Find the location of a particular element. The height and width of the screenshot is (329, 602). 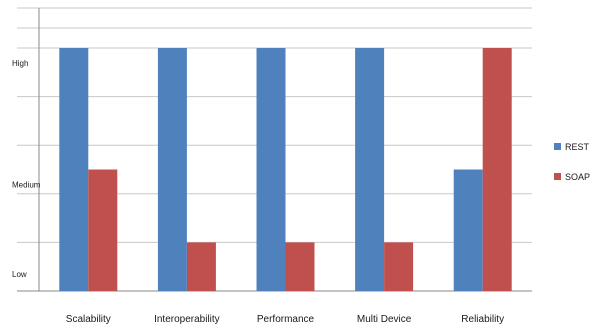

bar-soap-multi-device is located at coordinates (399, 266).